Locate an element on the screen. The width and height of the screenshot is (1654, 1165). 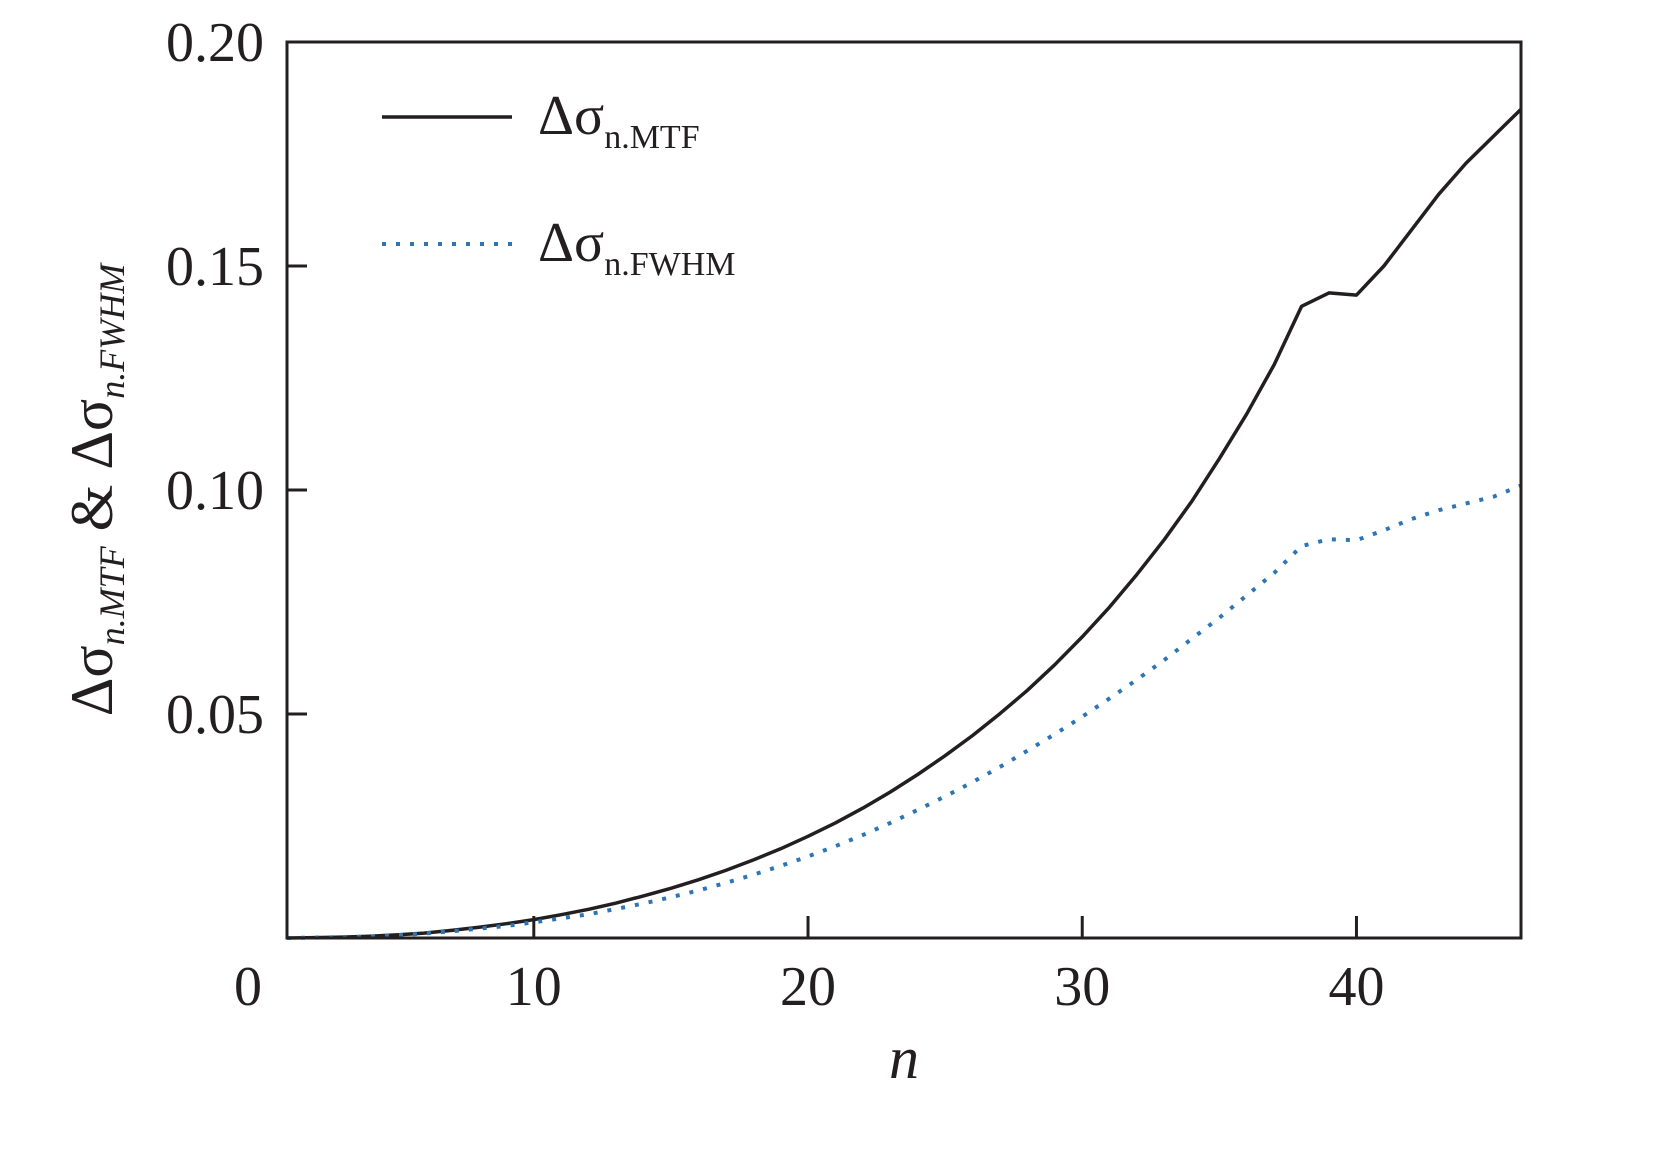
x-tick-label: 40 is located at coordinates (1356, 987).